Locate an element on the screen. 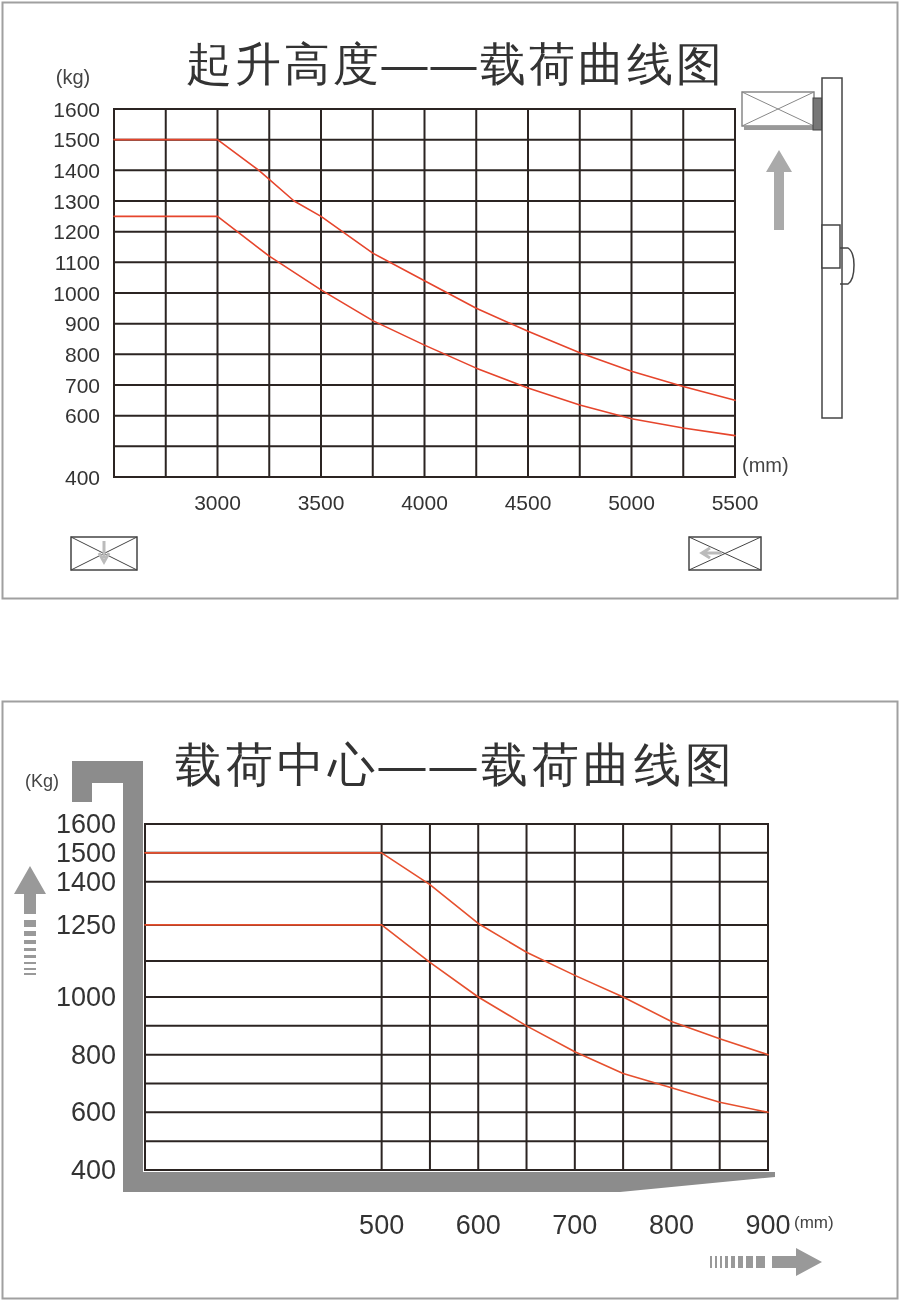 This screenshot has width=900, height=1301. y-tick-label: 900 is located at coordinates (82, 324).